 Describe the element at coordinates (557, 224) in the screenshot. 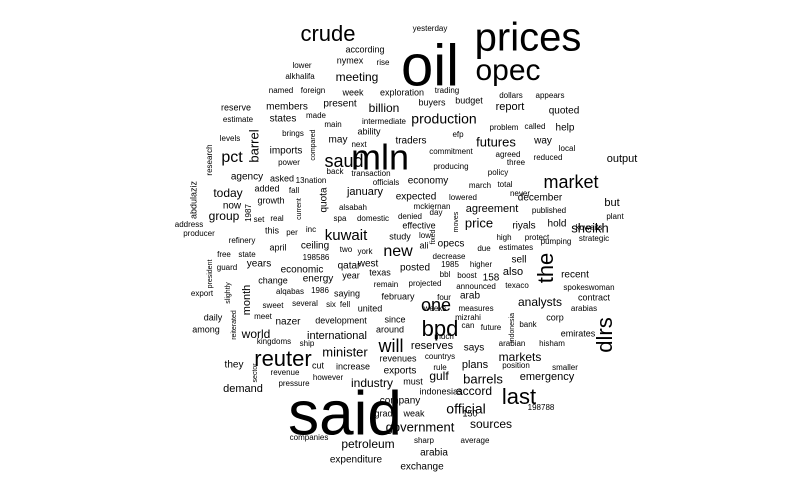

I see `word-hold: hold` at that location.